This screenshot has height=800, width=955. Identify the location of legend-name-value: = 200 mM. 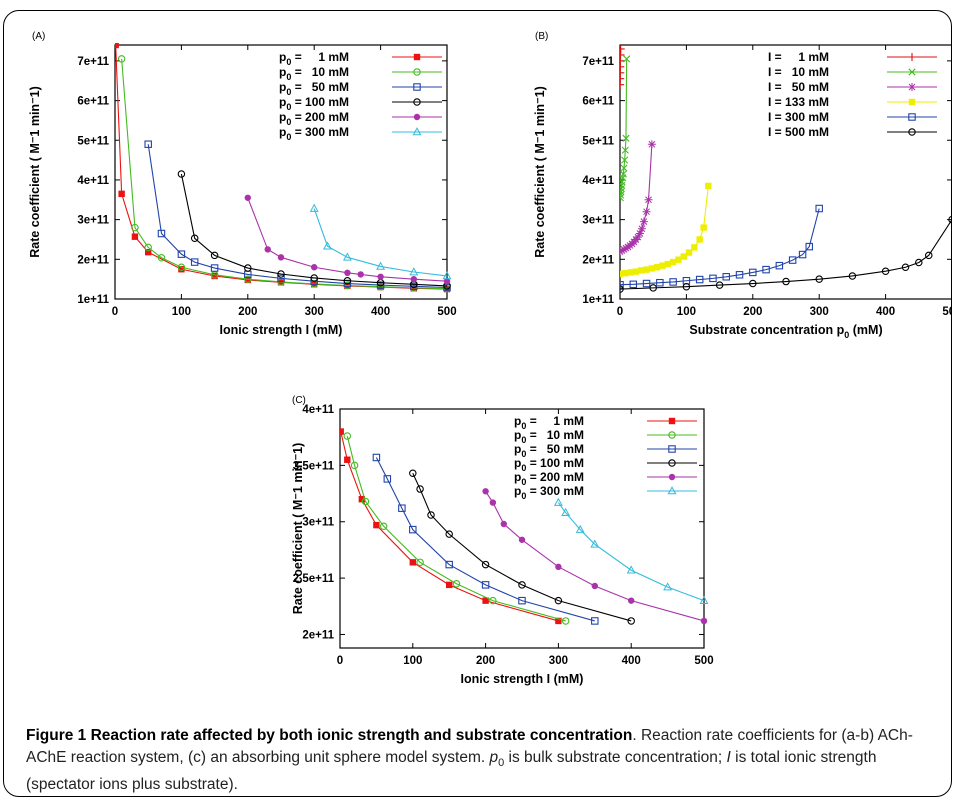
(555, 477).